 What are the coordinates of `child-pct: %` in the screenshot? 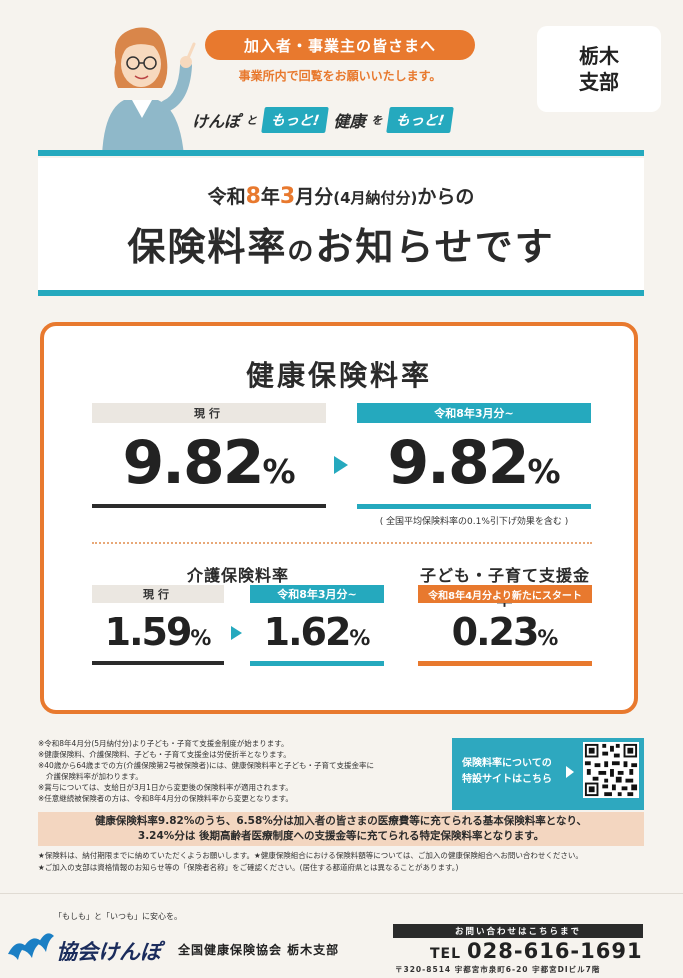 It's located at (548, 638).